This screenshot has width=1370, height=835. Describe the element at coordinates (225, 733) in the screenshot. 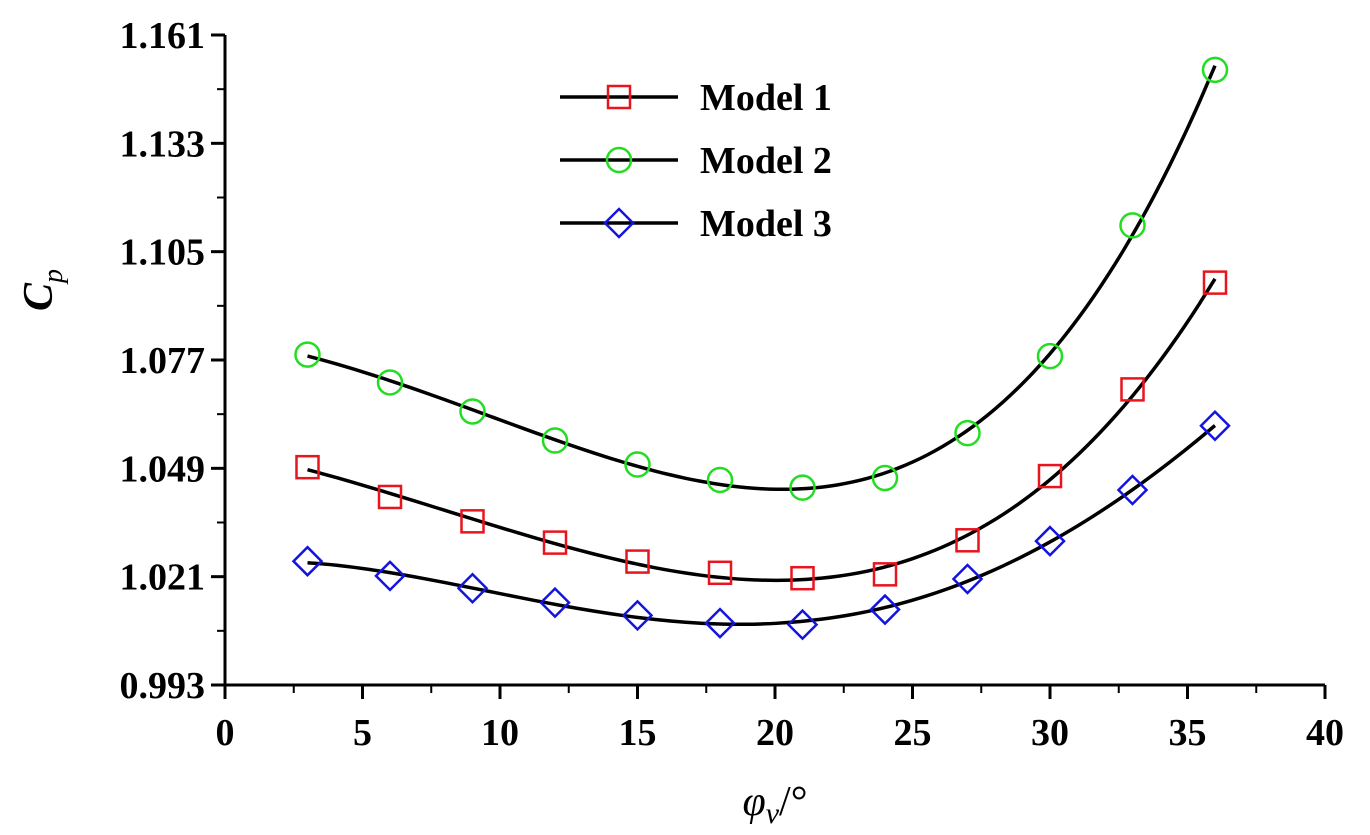

I see `x-tick-label: 0` at that location.